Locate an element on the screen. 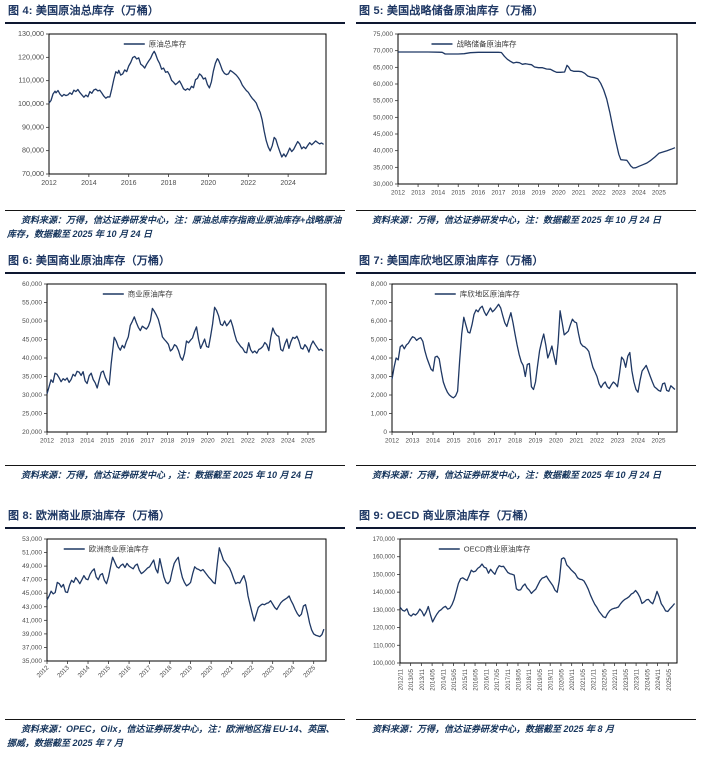 Image resolution: width=702 pixels, height=759 pixels. svg-text: 8,000 is located at coordinates (379, 284).